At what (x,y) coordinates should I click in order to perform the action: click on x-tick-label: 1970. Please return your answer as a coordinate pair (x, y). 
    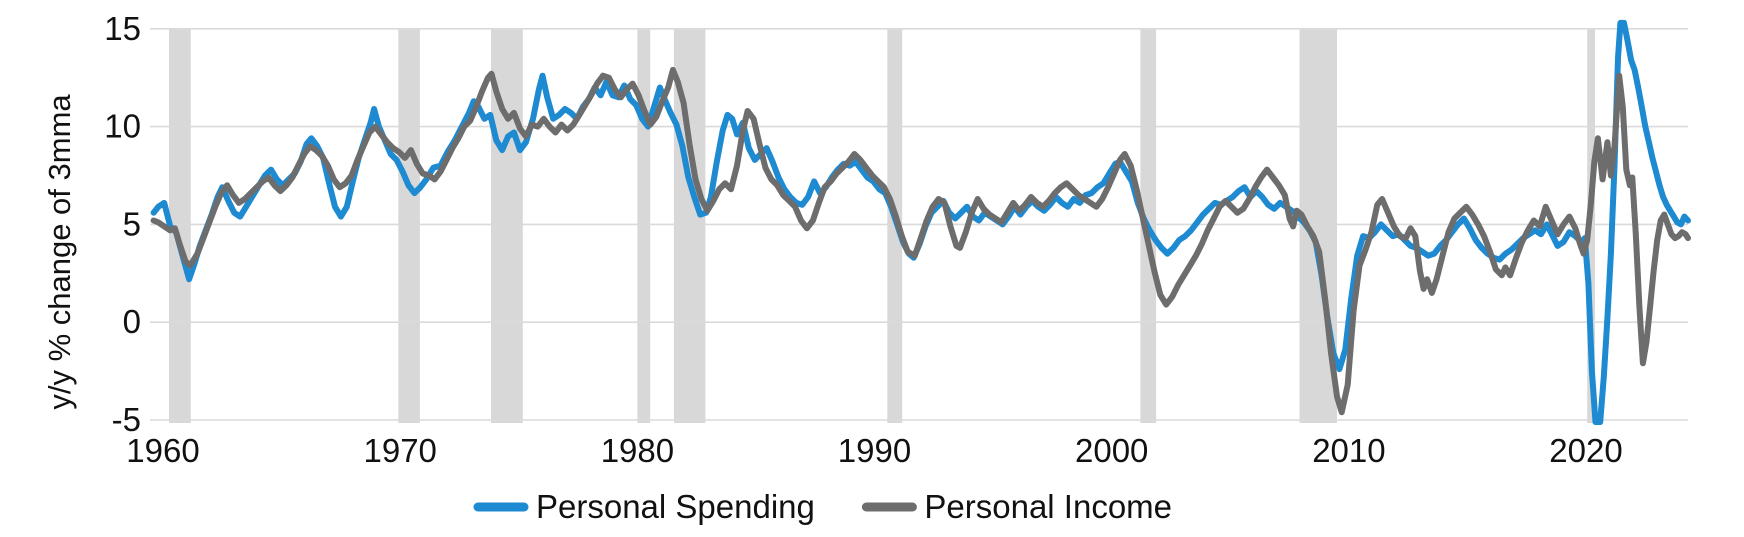
    Looking at the image, I should click on (399, 450).